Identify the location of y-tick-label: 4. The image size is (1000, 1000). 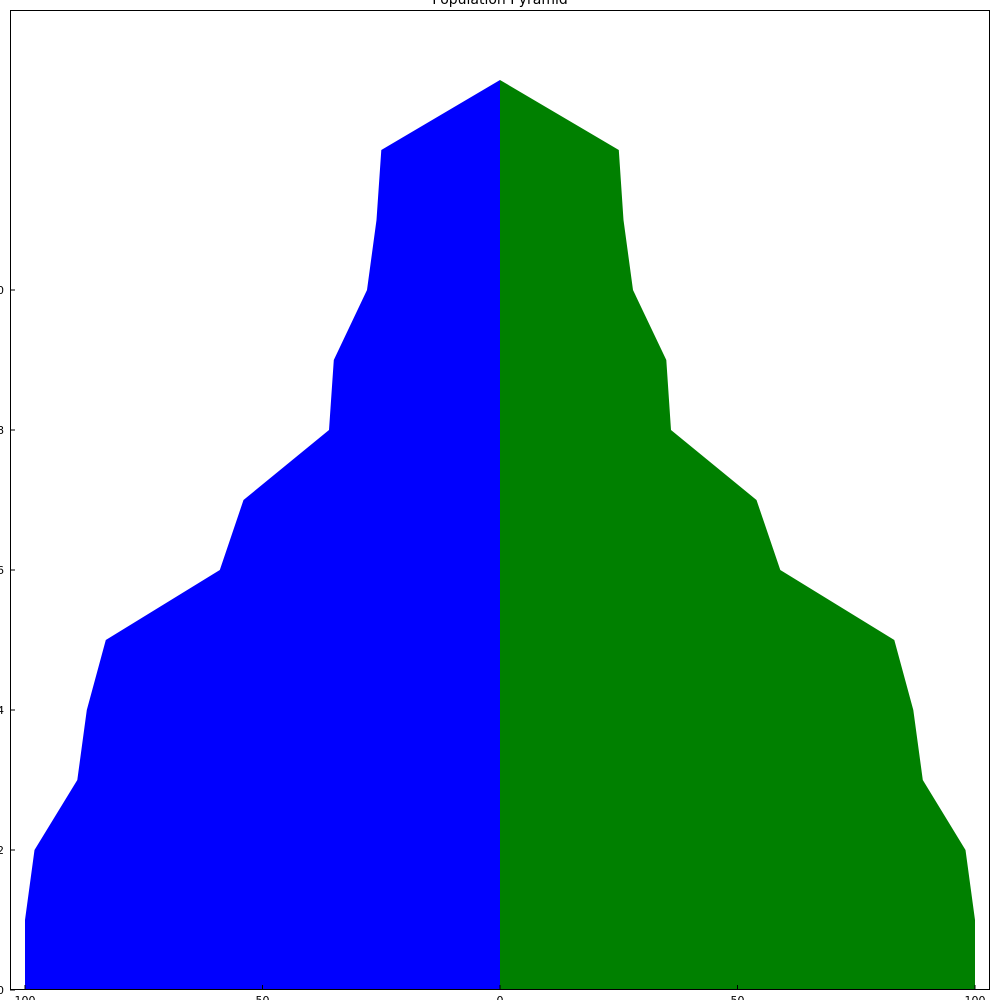
(2, 710).